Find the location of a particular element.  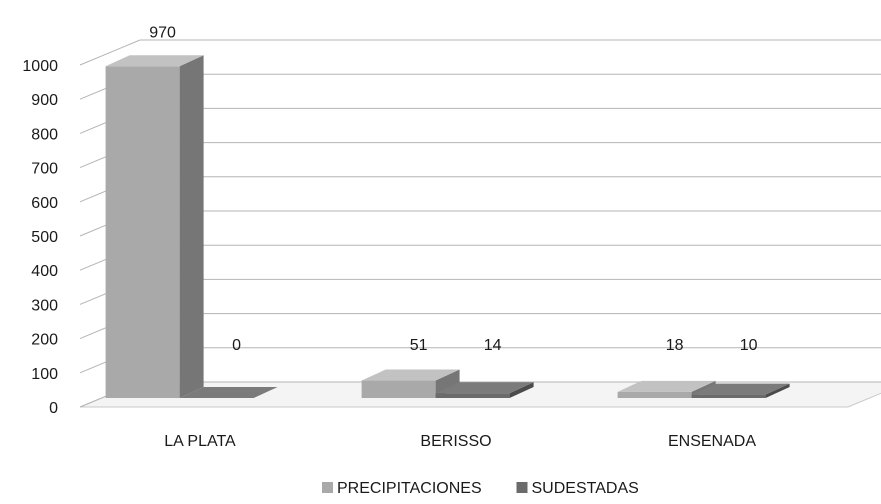

data-label: 51 is located at coordinates (419, 345).